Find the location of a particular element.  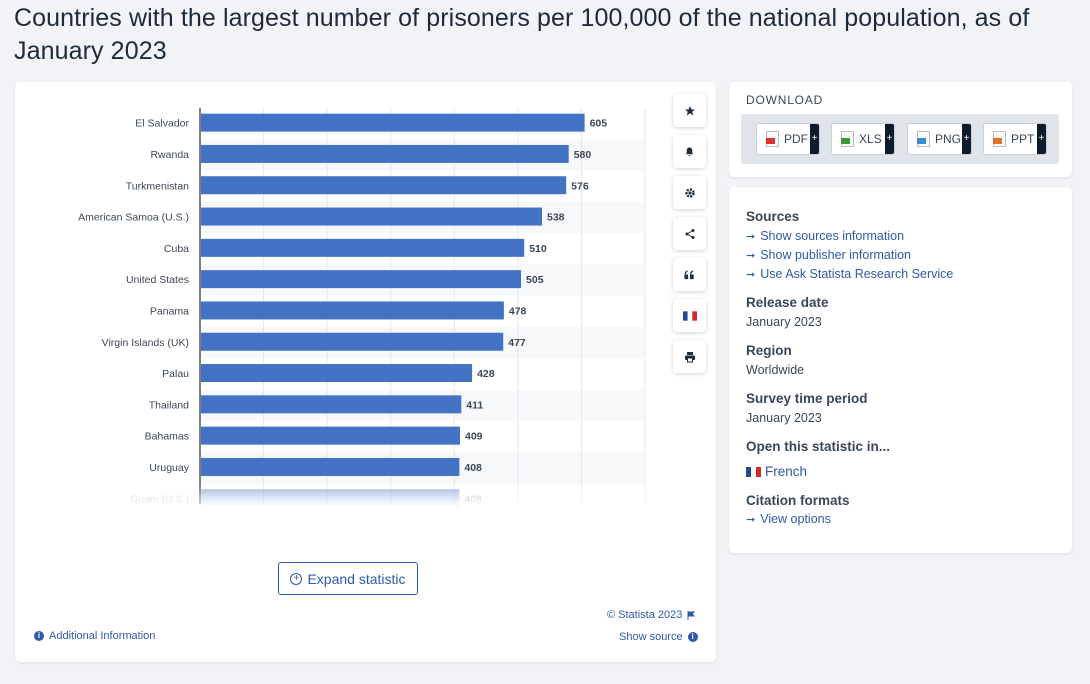

download-xls-button: XLS + is located at coordinates (863, 139).